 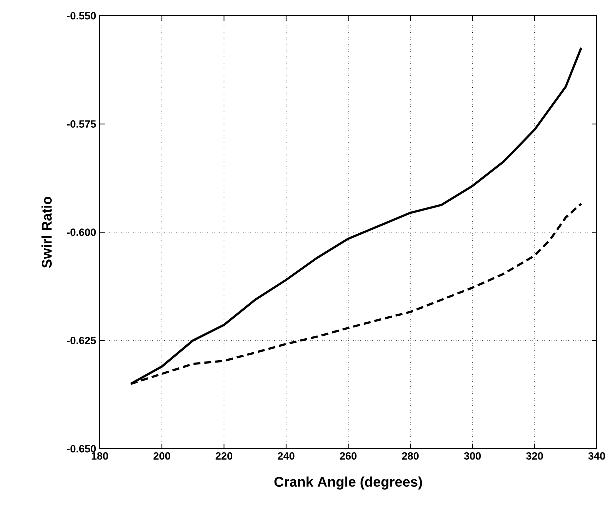 I want to click on x-tick-label: 340, so click(x=597, y=456).